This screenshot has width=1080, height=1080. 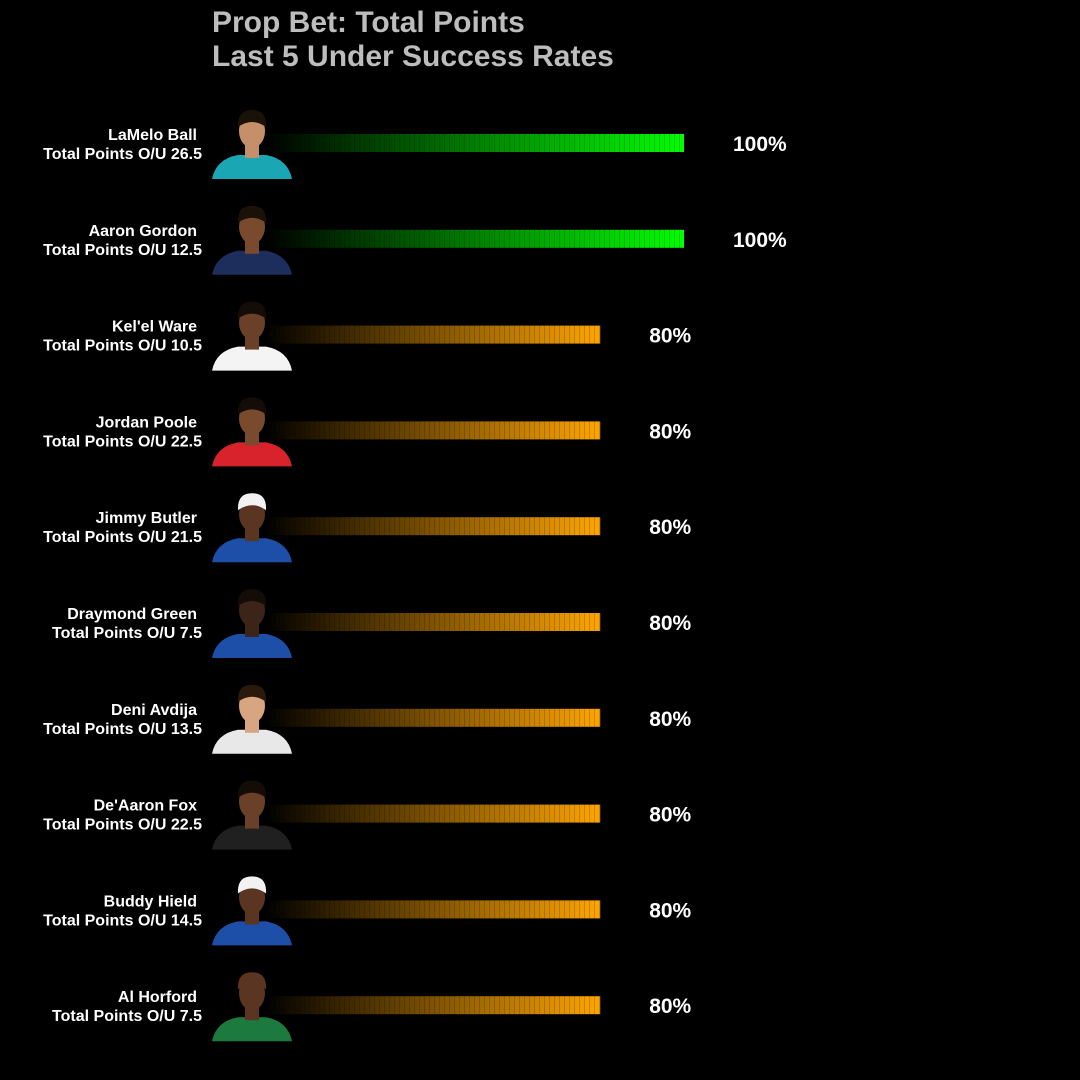 I want to click on player-name: LaMelo Ball, so click(x=152, y=135).